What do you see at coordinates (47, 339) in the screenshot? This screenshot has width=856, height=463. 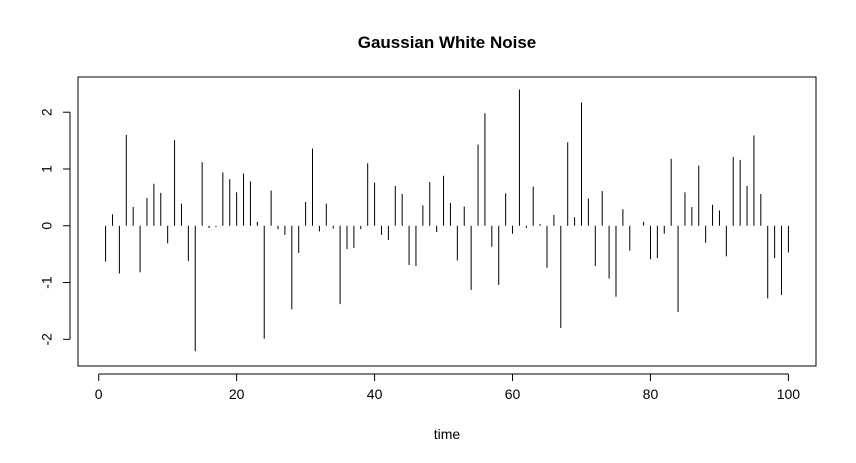 I see `y-tick-label: -2` at bounding box center [47, 339].